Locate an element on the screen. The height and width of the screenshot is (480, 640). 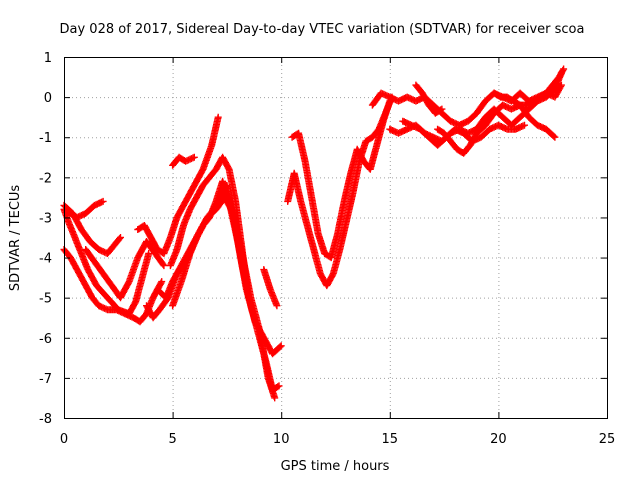
y-tick-label: -7 is located at coordinates (45, 379).